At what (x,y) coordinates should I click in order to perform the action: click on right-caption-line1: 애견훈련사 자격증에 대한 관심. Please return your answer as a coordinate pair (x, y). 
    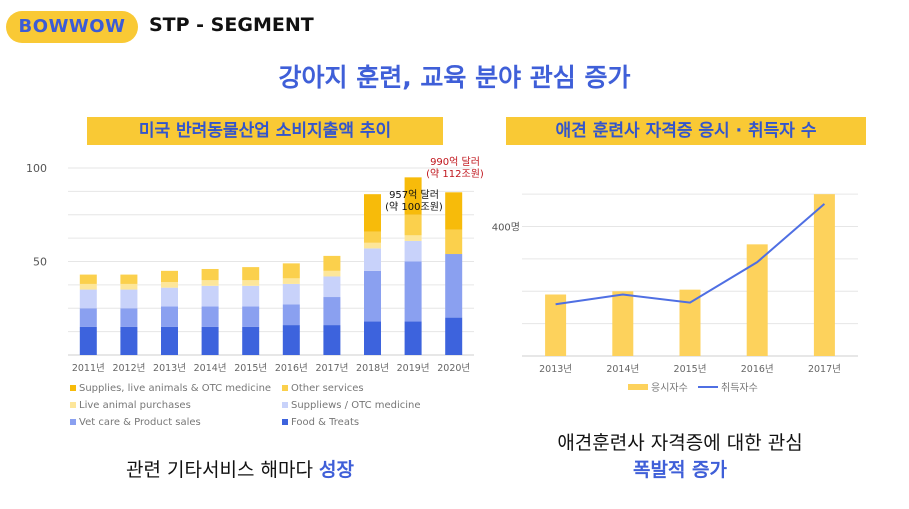
    Looking at the image, I should click on (680, 443).